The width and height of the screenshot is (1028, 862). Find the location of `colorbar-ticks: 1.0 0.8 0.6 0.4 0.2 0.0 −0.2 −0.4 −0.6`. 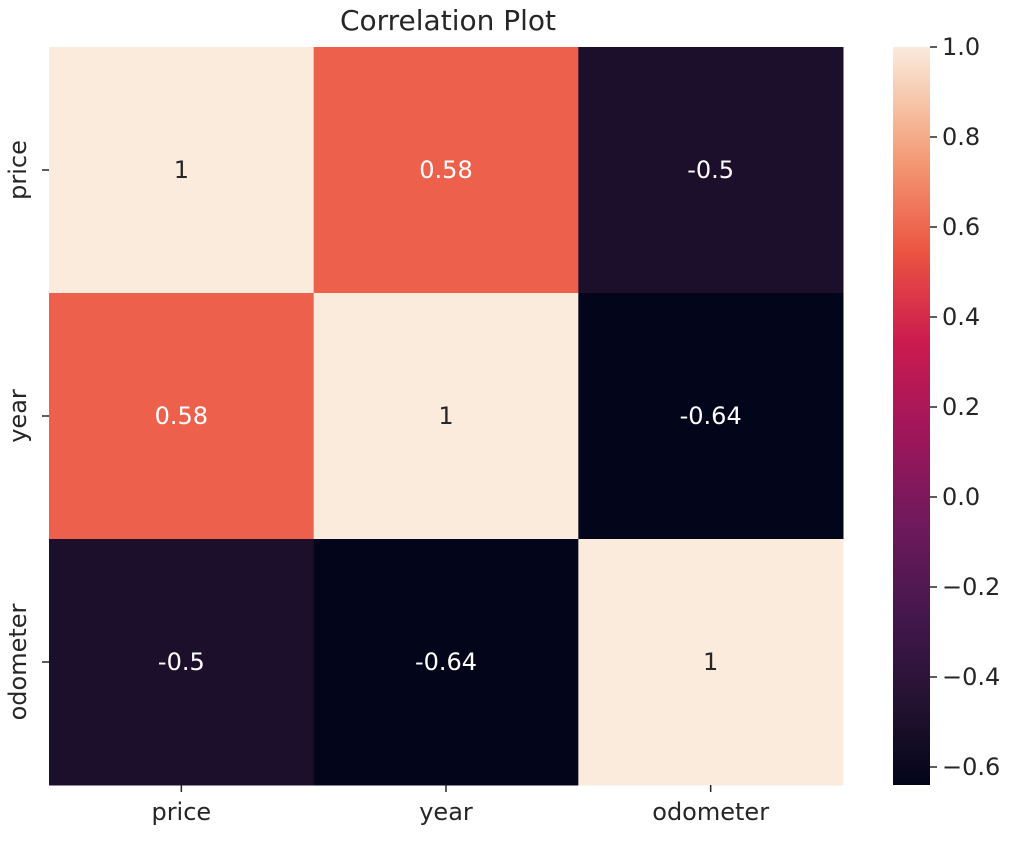

colorbar-ticks: 1.0 0.8 0.6 0.4 0.2 0.0 −0.2 −0.4 −0.6 is located at coordinates (965, 407).